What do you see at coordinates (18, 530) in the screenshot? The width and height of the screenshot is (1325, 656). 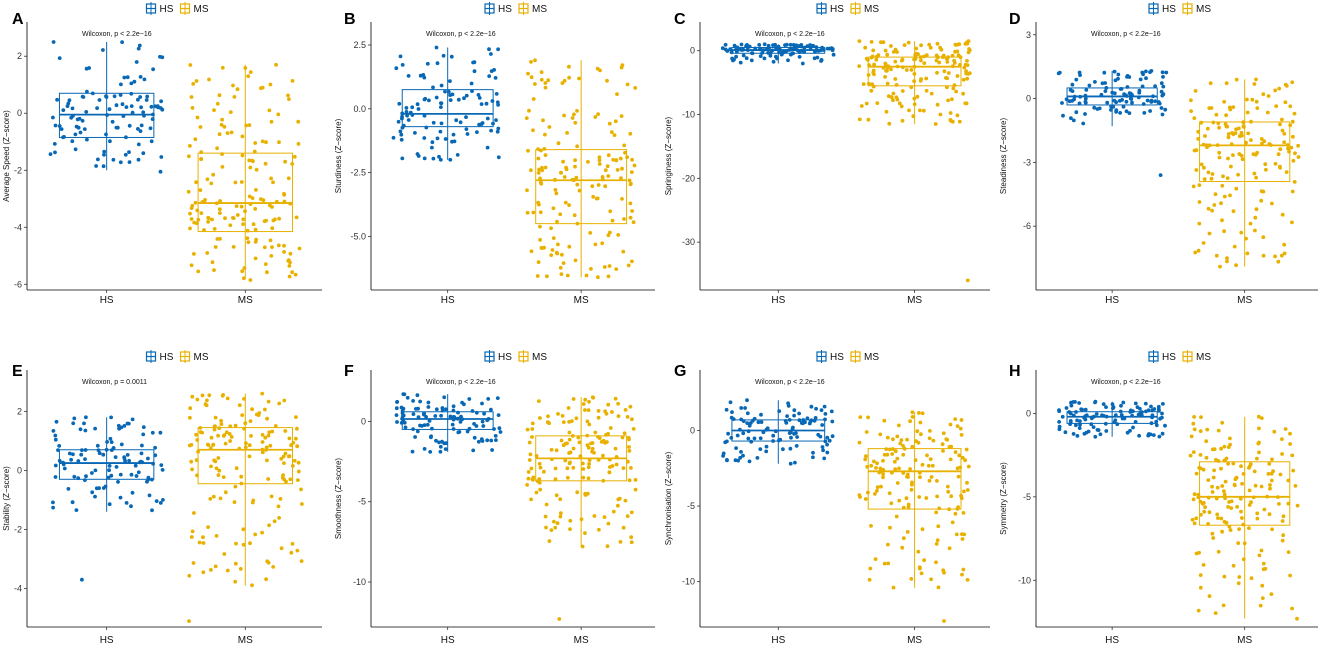 I see `y-tick-label: -2` at bounding box center [18, 530].